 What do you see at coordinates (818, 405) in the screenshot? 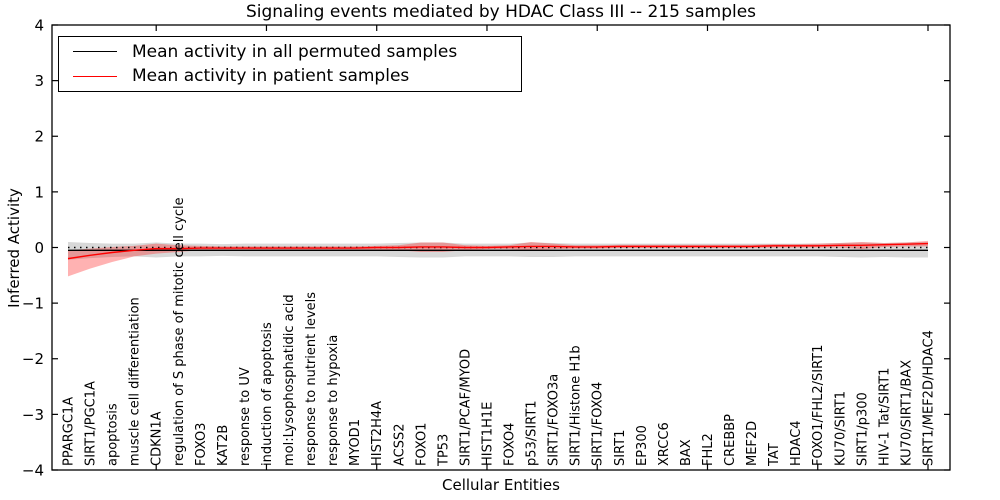
I see `x-category-label: FOXO1/FHL2/SIRT1` at bounding box center [818, 405].